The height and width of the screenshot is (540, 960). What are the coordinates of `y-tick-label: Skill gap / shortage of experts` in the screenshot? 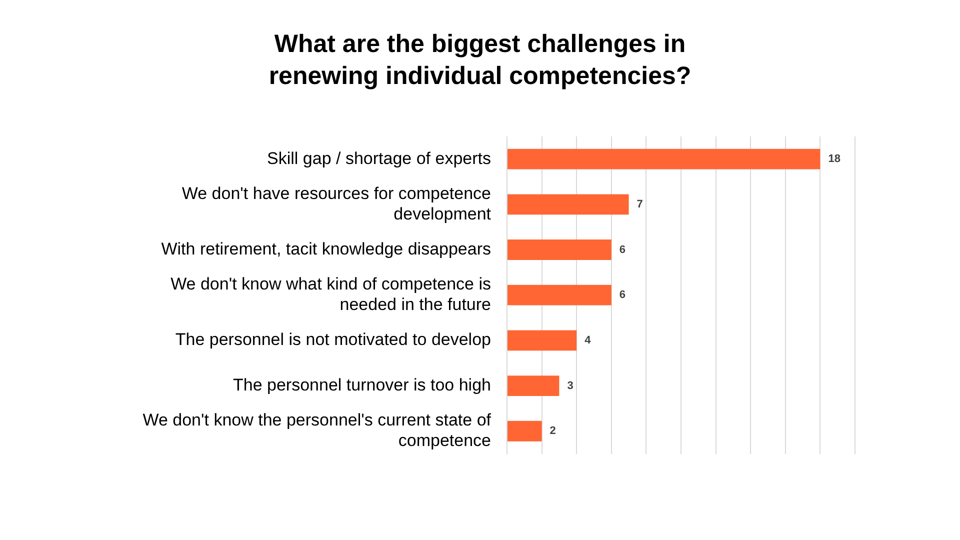 It's located at (379, 158).